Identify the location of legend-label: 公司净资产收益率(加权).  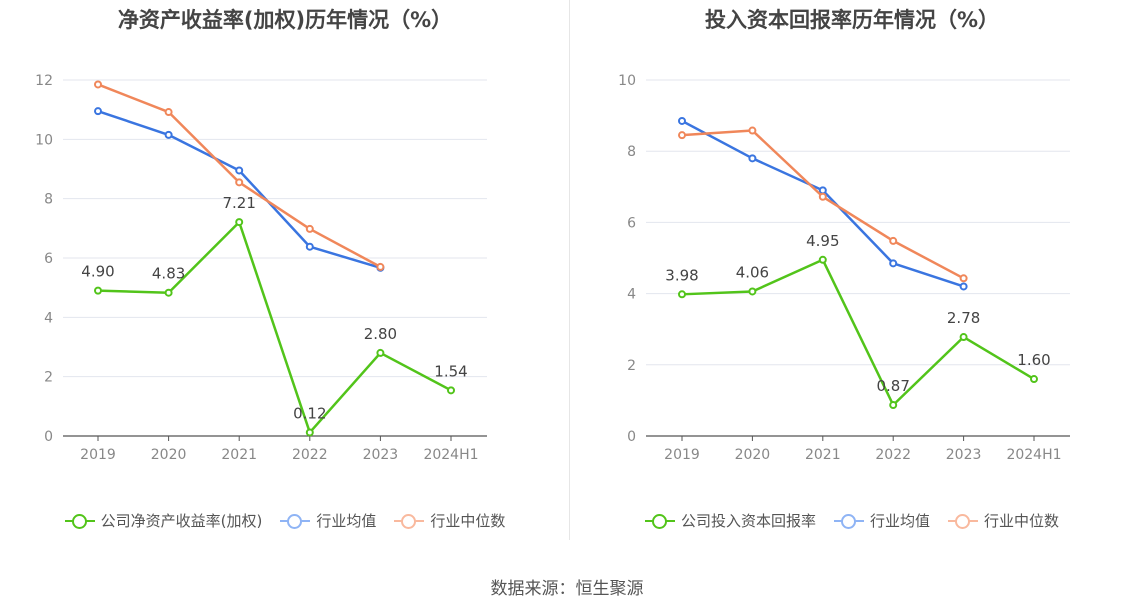
(181, 521).